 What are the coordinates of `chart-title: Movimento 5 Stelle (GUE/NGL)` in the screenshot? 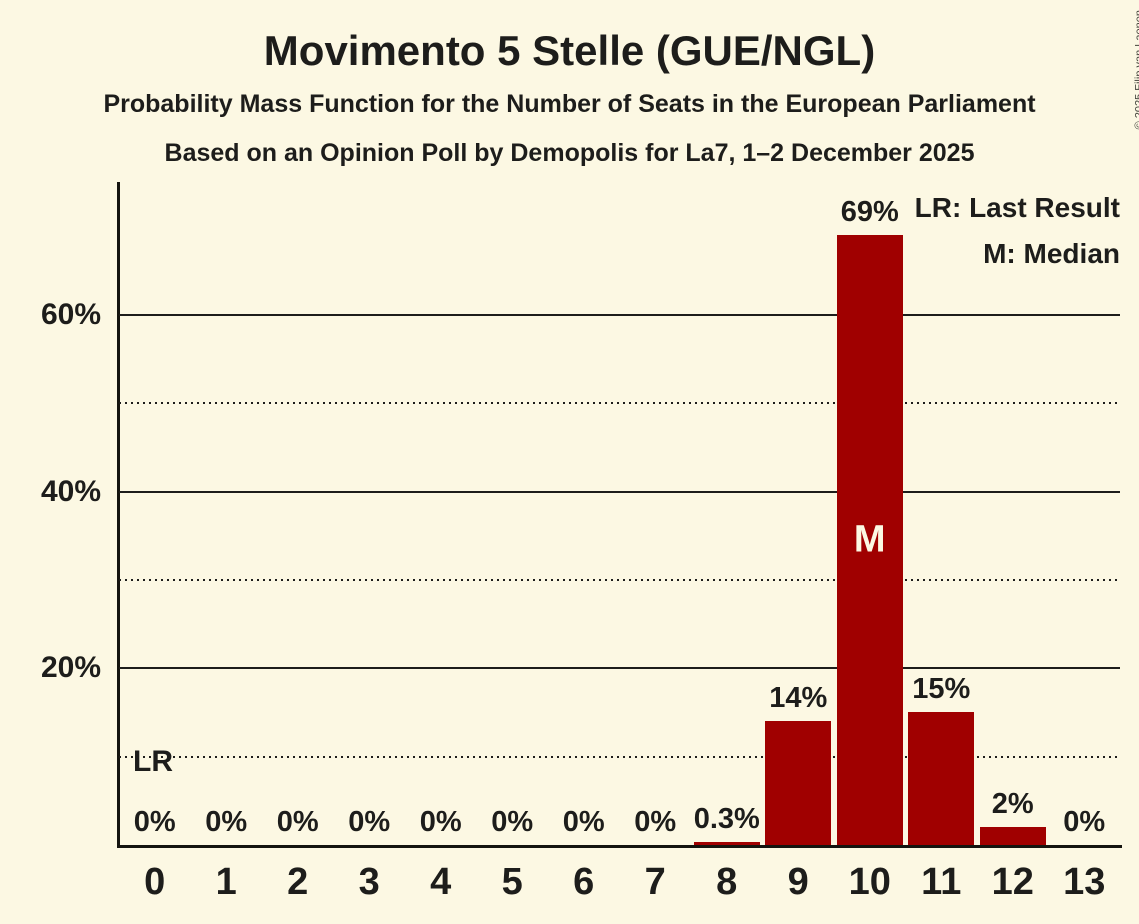 It's located at (569, 50).